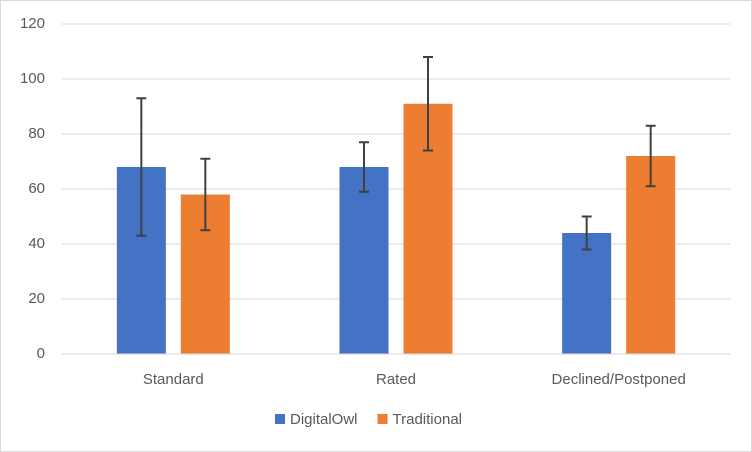 The height and width of the screenshot is (452, 752). What do you see at coordinates (173, 379) in the screenshot?
I see `x-tick-label: Standard` at bounding box center [173, 379].